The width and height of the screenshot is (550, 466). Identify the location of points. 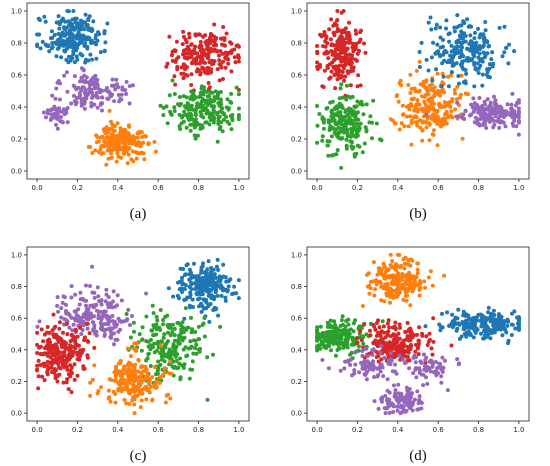
(138, 336).